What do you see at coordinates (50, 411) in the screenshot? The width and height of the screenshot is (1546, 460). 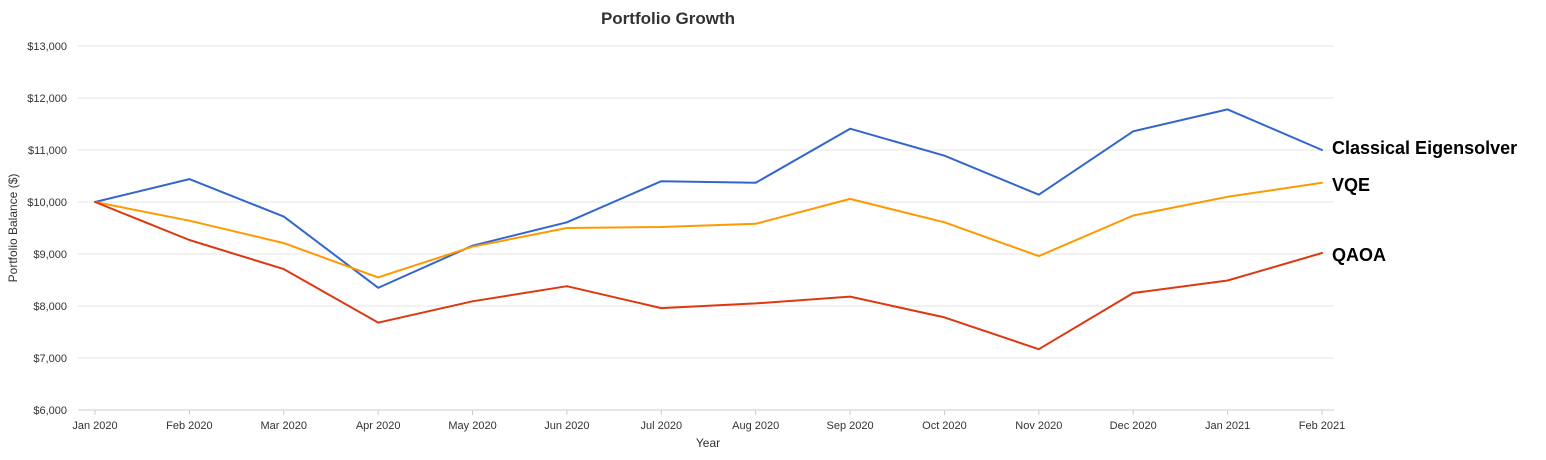 I see `y-tick-label: $6,000` at bounding box center [50, 411].